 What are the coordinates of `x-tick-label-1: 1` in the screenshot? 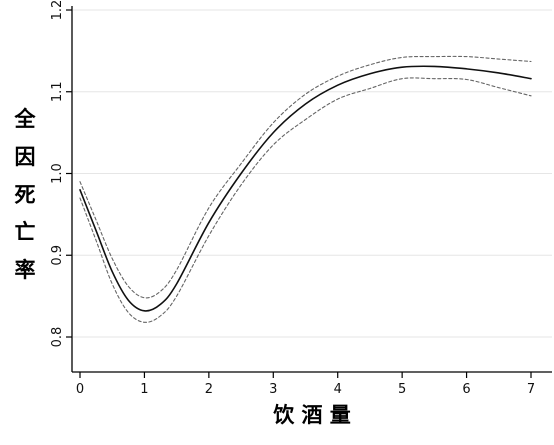 It's located at (144, 389).